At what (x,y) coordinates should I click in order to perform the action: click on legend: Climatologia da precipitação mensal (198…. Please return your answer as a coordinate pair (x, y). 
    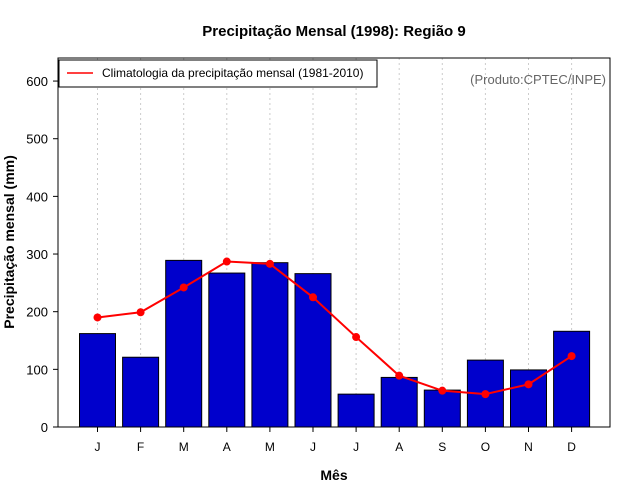
    Looking at the image, I should click on (218, 73).